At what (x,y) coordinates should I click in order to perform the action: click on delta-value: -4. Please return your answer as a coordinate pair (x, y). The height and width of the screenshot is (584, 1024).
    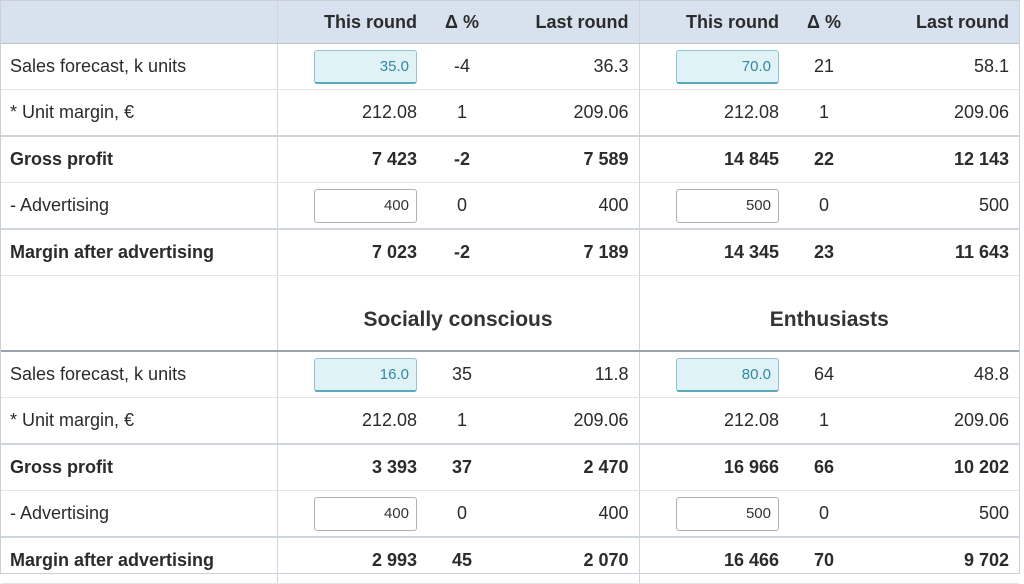
    Looking at the image, I should click on (462, 66).